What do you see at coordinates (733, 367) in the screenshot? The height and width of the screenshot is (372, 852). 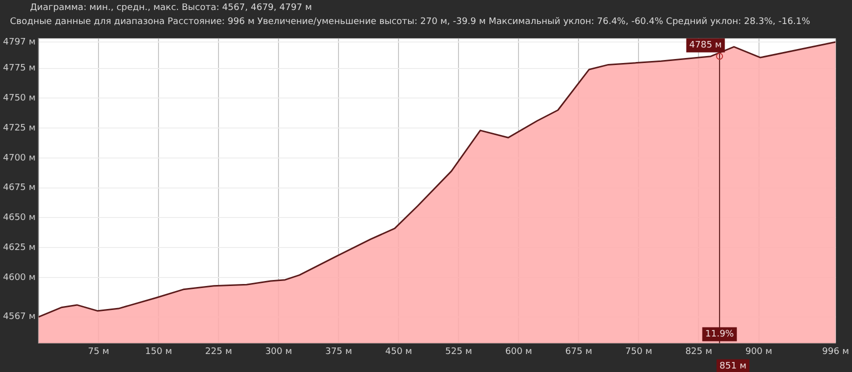 I see `ref-line-label: 851 м` at bounding box center [733, 367].